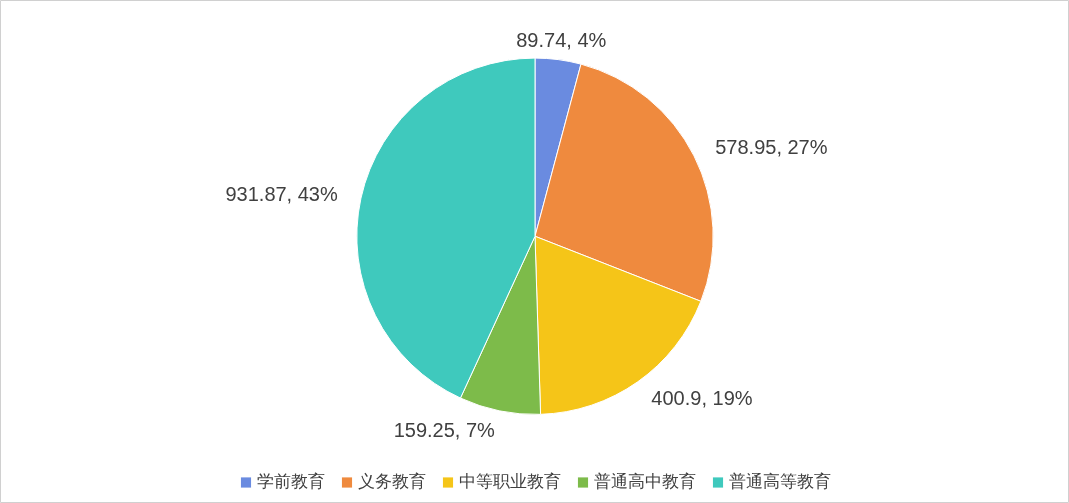 The height and width of the screenshot is (503, 1069). What do you see at coordinates (771, 146) in the screenshot?
I see `data-label: 578.95, 27%` at bounding box center [771, 146].